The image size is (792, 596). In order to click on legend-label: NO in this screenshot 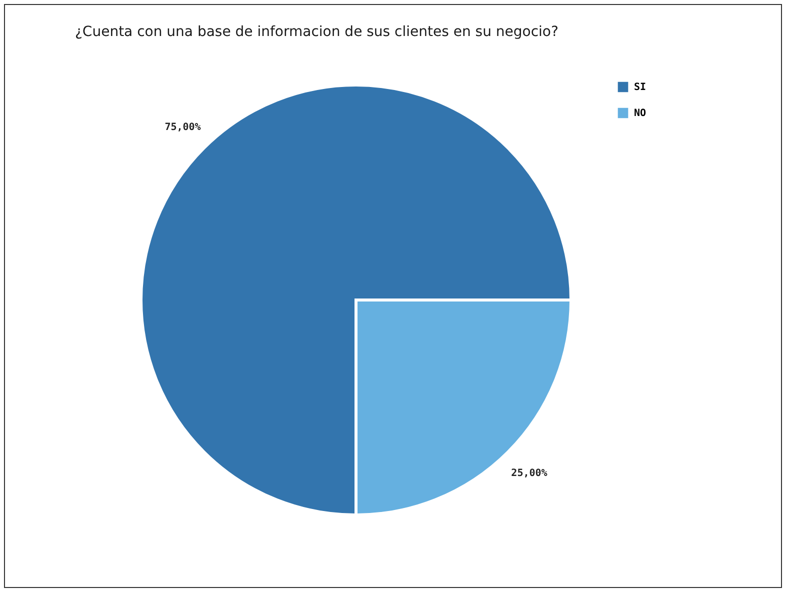, I will do `click(640, 113)`.